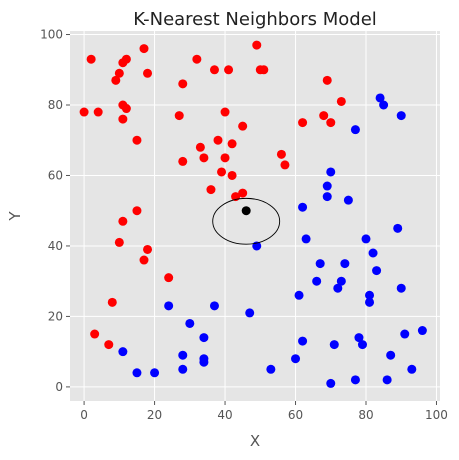 Image resolution: width=459 pixels, height=460 pixels. Describe the element at coordinates (59, 387) in the screenshot. I see `y-tick-label: 0` at that location.